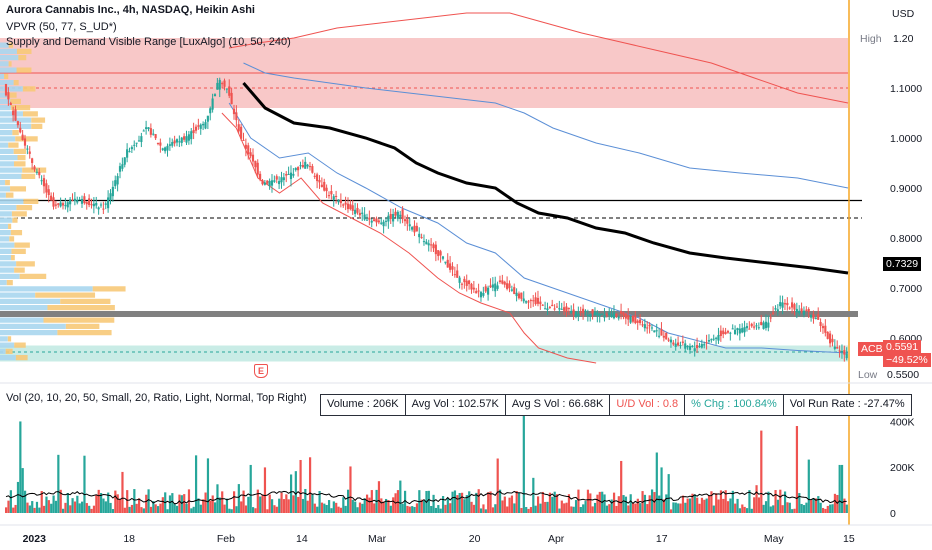 The height and width of the screenshot is (550, 932). Describe the element at coordinates (61, 27) in the screenshot. I see `vpvr-legend: VPVR (50, 77, S_UD*)` at that location.